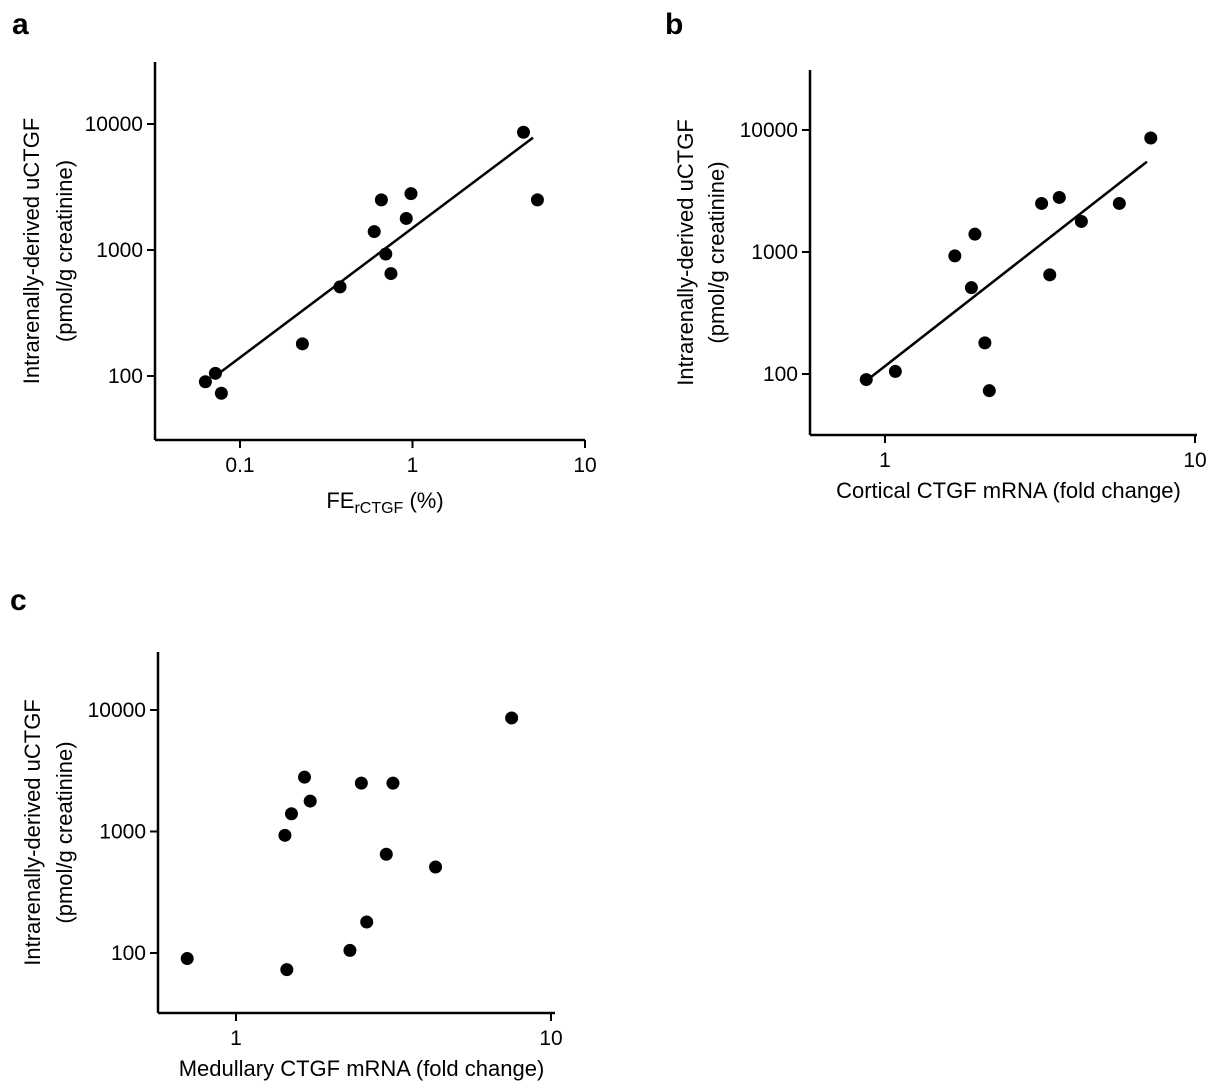 This screenshot has height=1088, width=1212. I want to click on panel-letter: a, so click(20, 24).